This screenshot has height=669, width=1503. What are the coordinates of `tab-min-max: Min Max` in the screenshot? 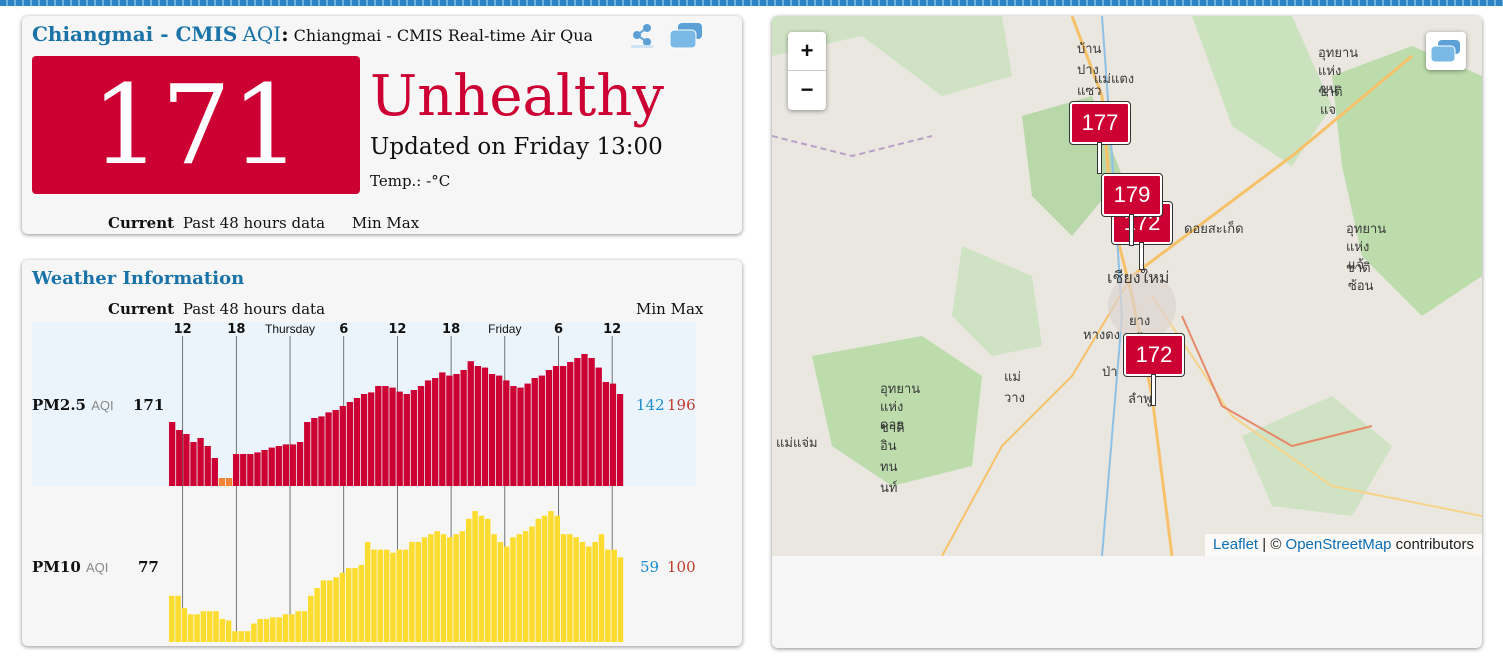 It's located at (385, 223).